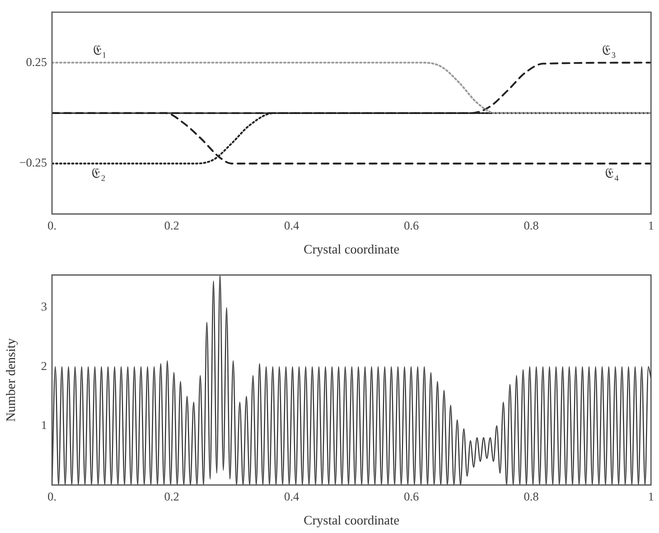  Describe the element at coordinates (44, 307) in the screenshot. I see `y-tick-label: 3` at that location.